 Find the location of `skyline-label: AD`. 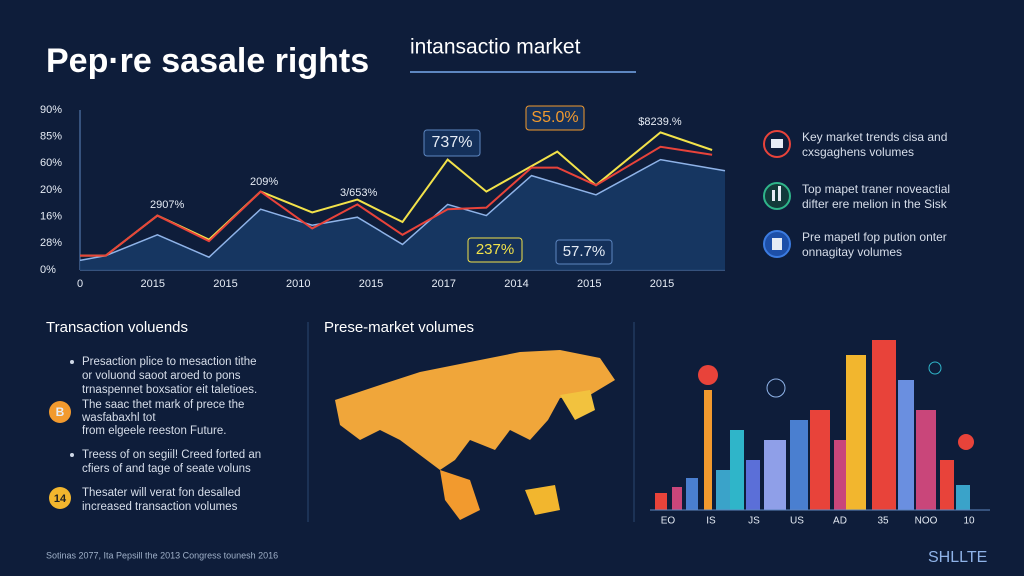

skyline-label: AD is located at coordinates (840, 521).